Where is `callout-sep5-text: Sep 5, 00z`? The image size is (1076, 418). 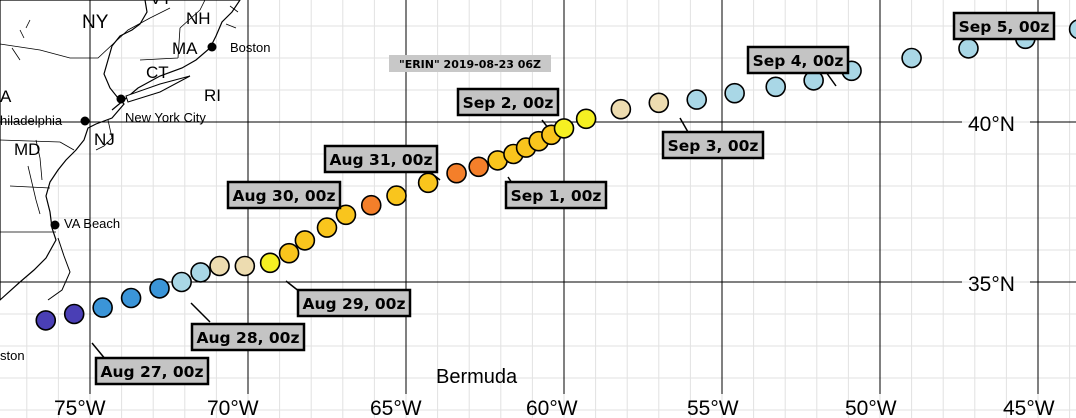
callout-sep5-text: Sep 5, 00z is located at coordinates (1004, 27).